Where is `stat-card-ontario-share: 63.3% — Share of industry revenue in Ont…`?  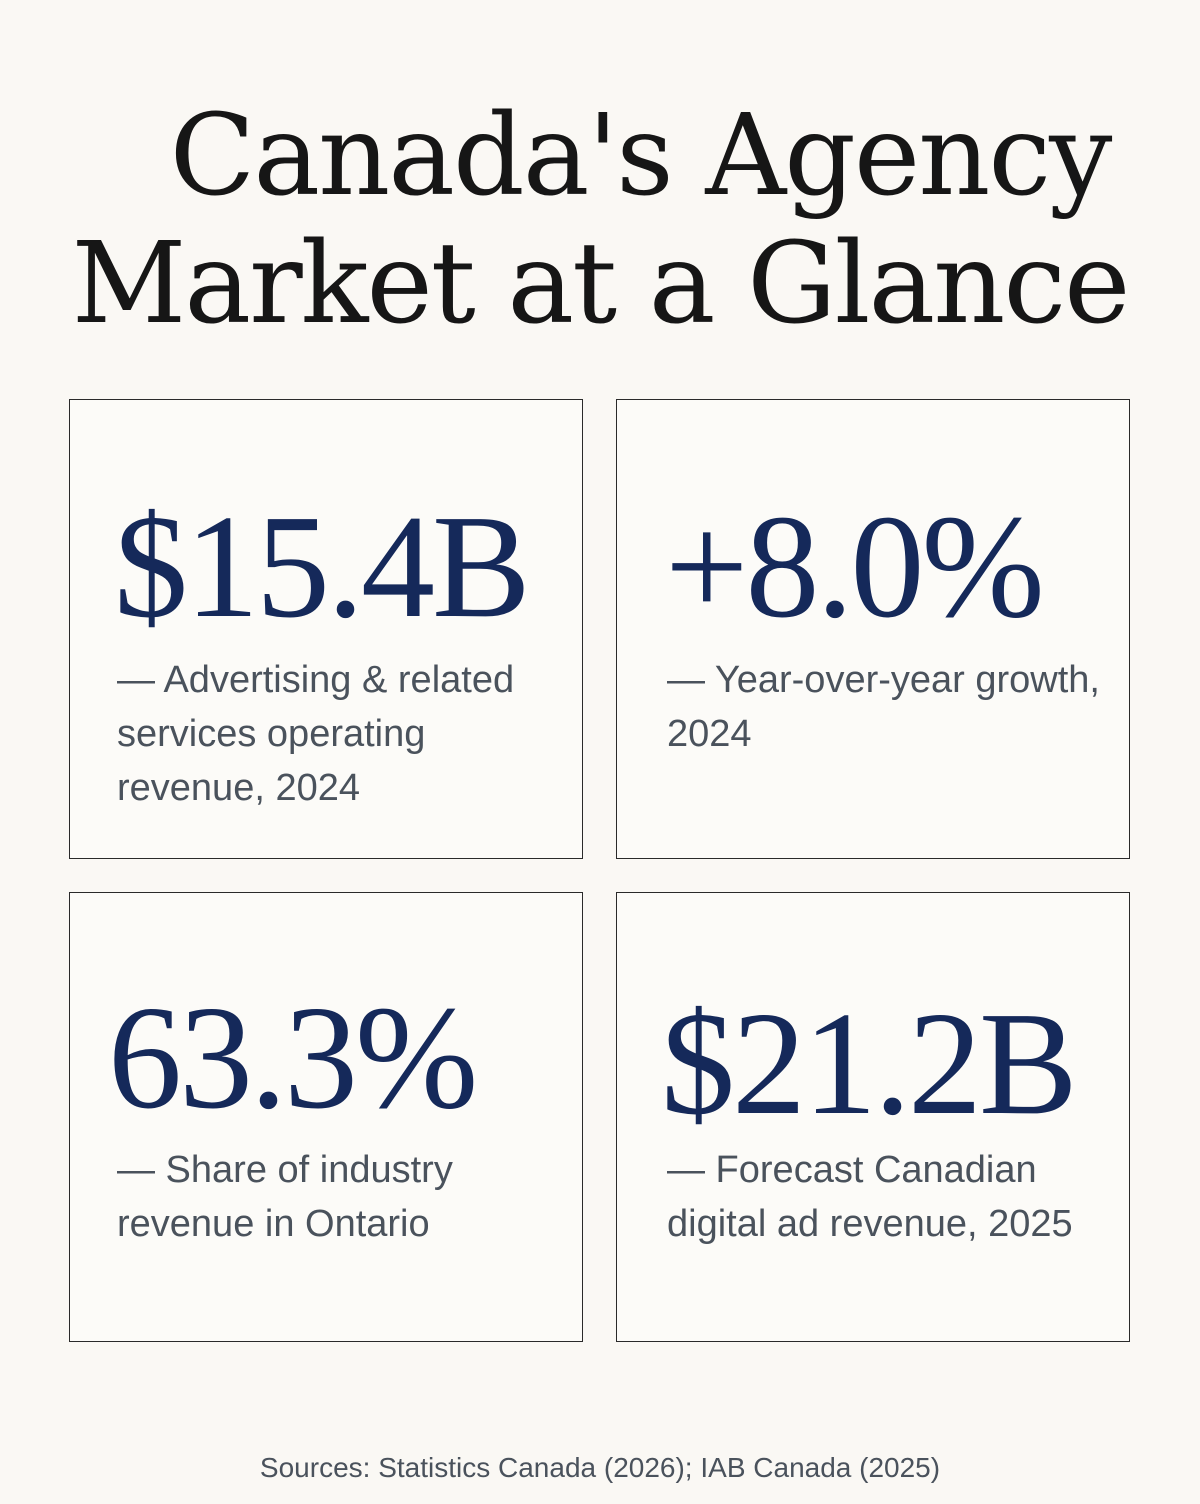
stat-card-ontario-share: 63.3% — Share of industry revenue in Ont… is located at coordinates (326, 1117).